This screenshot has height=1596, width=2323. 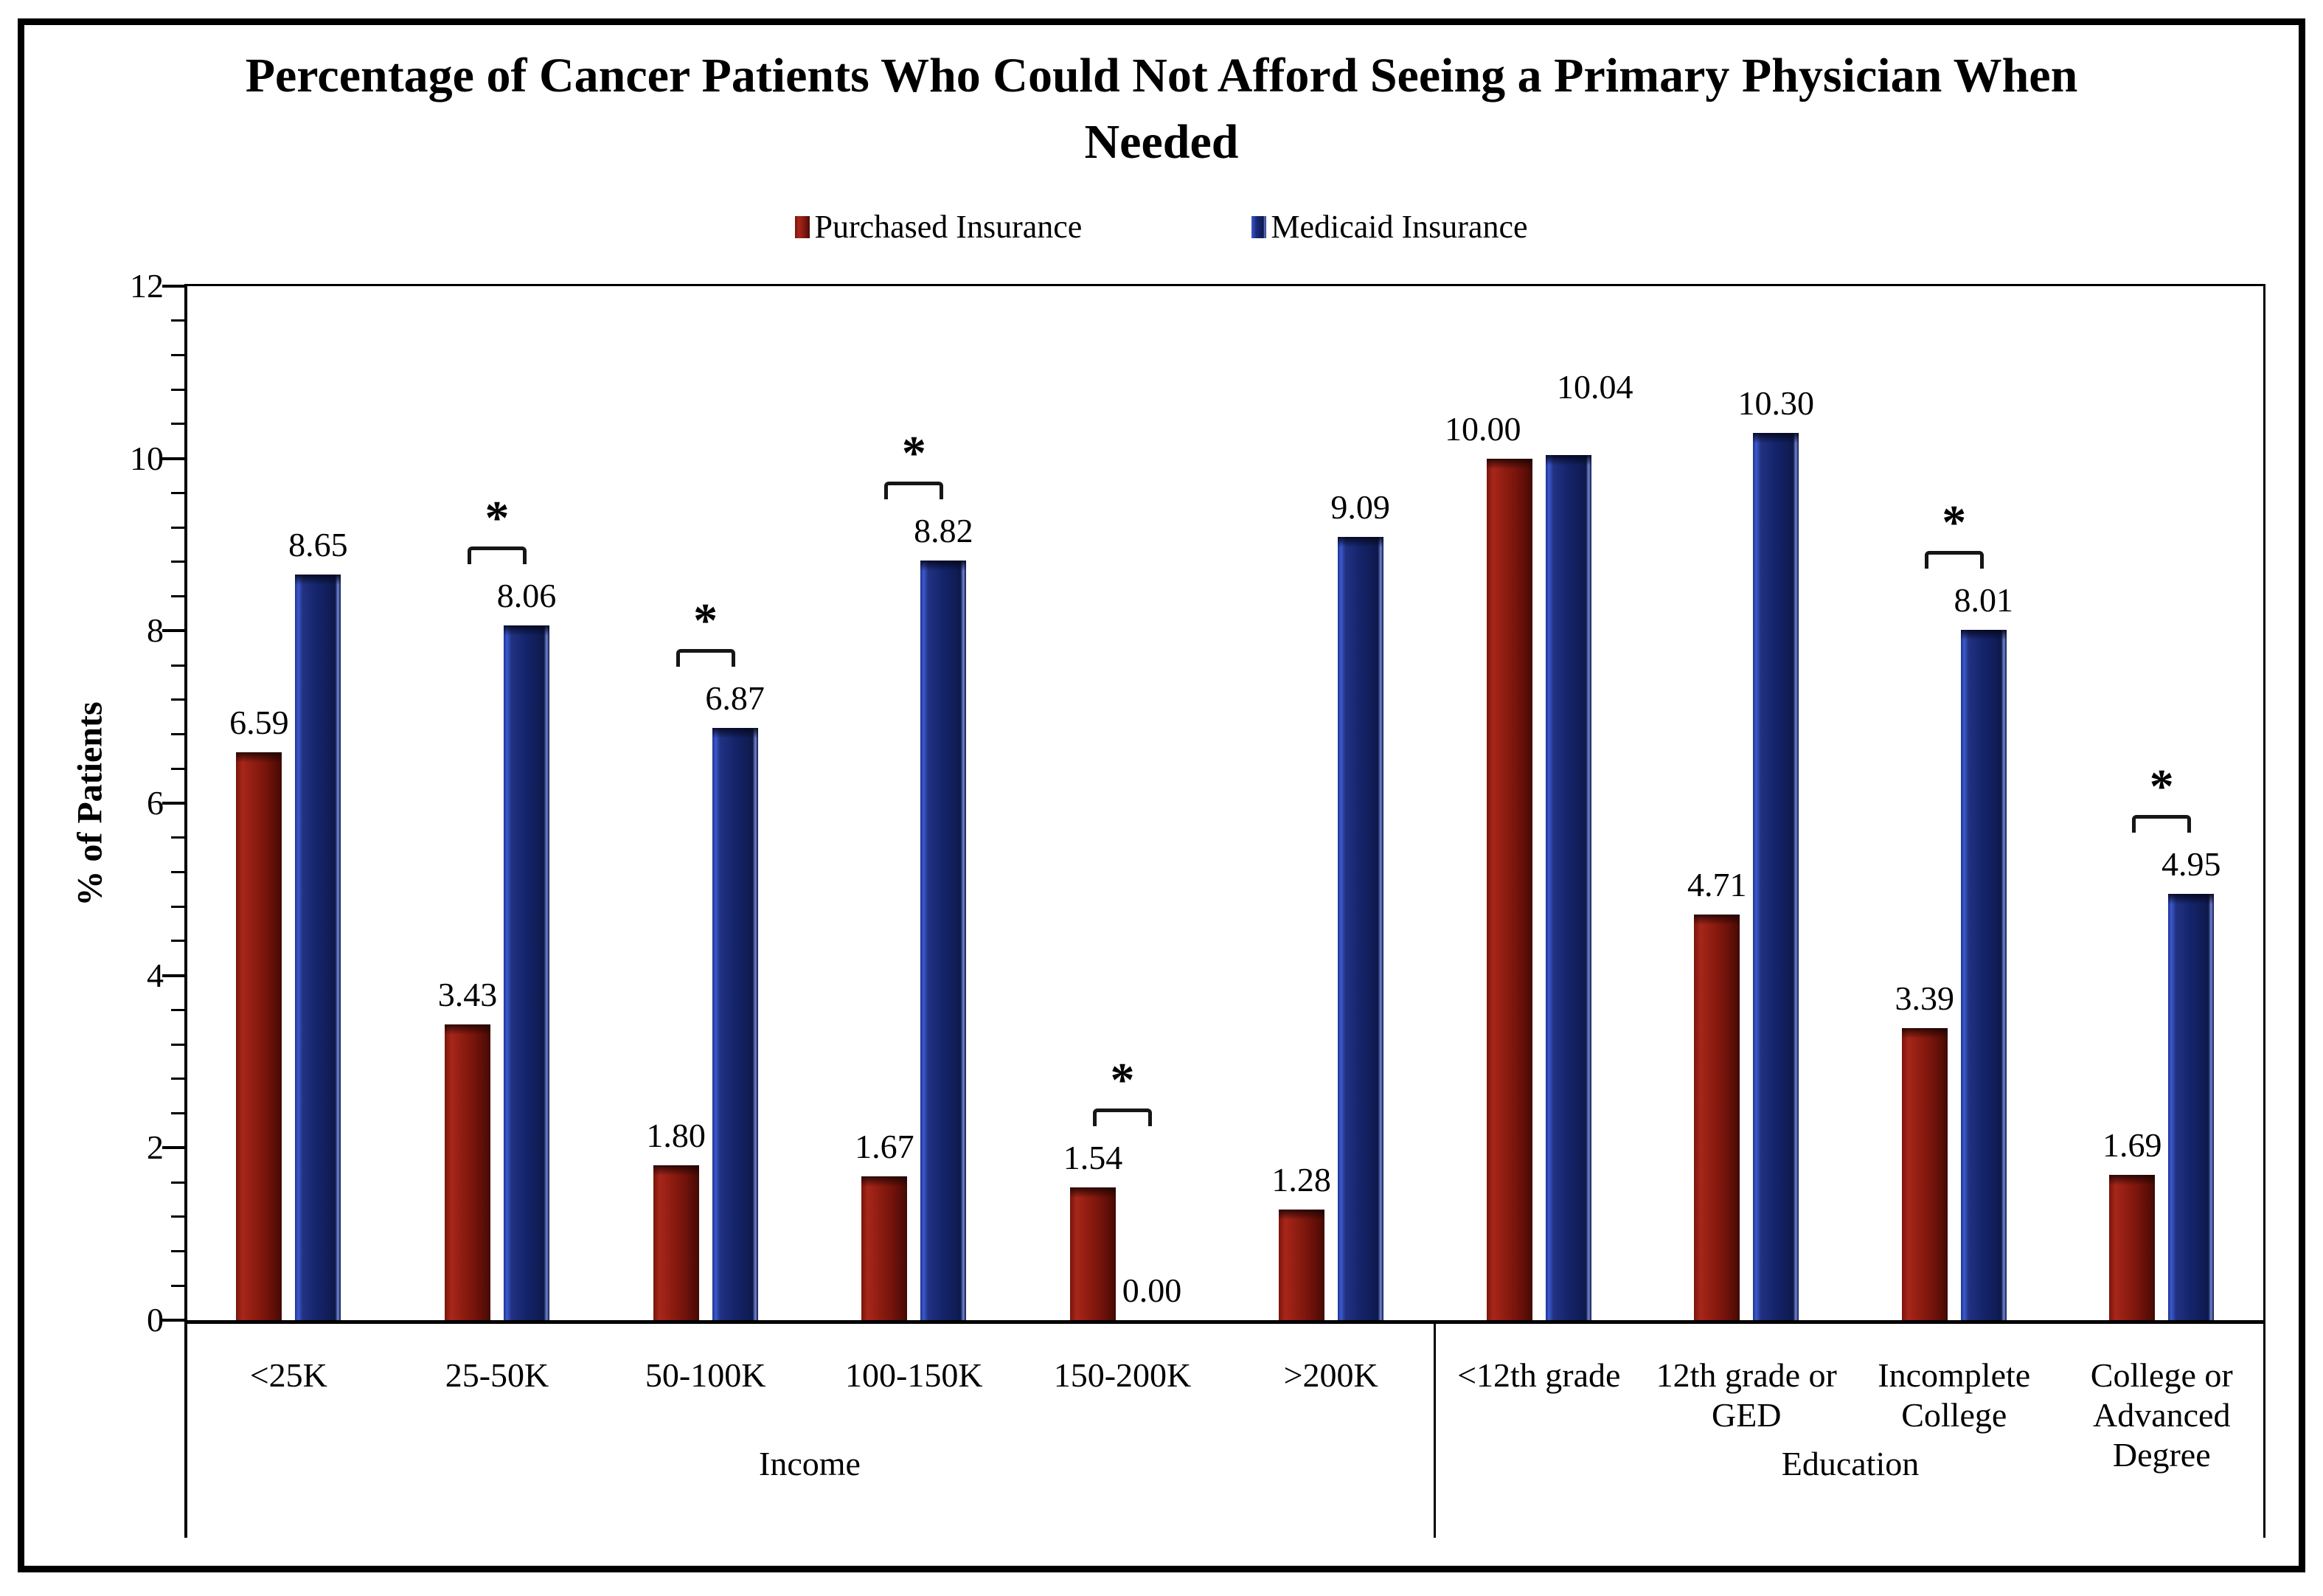 I want to click on x-category-label: 150-200K, so click(x=1122, y=1375).